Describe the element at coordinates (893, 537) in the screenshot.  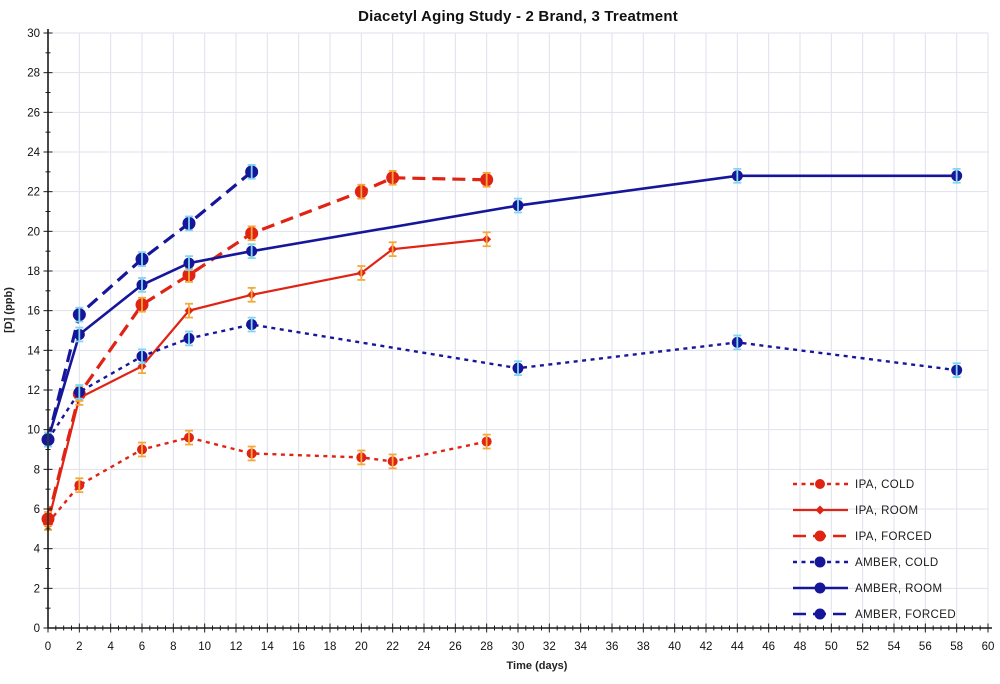
I see `legend-label: IPA, FORCED` at that location.